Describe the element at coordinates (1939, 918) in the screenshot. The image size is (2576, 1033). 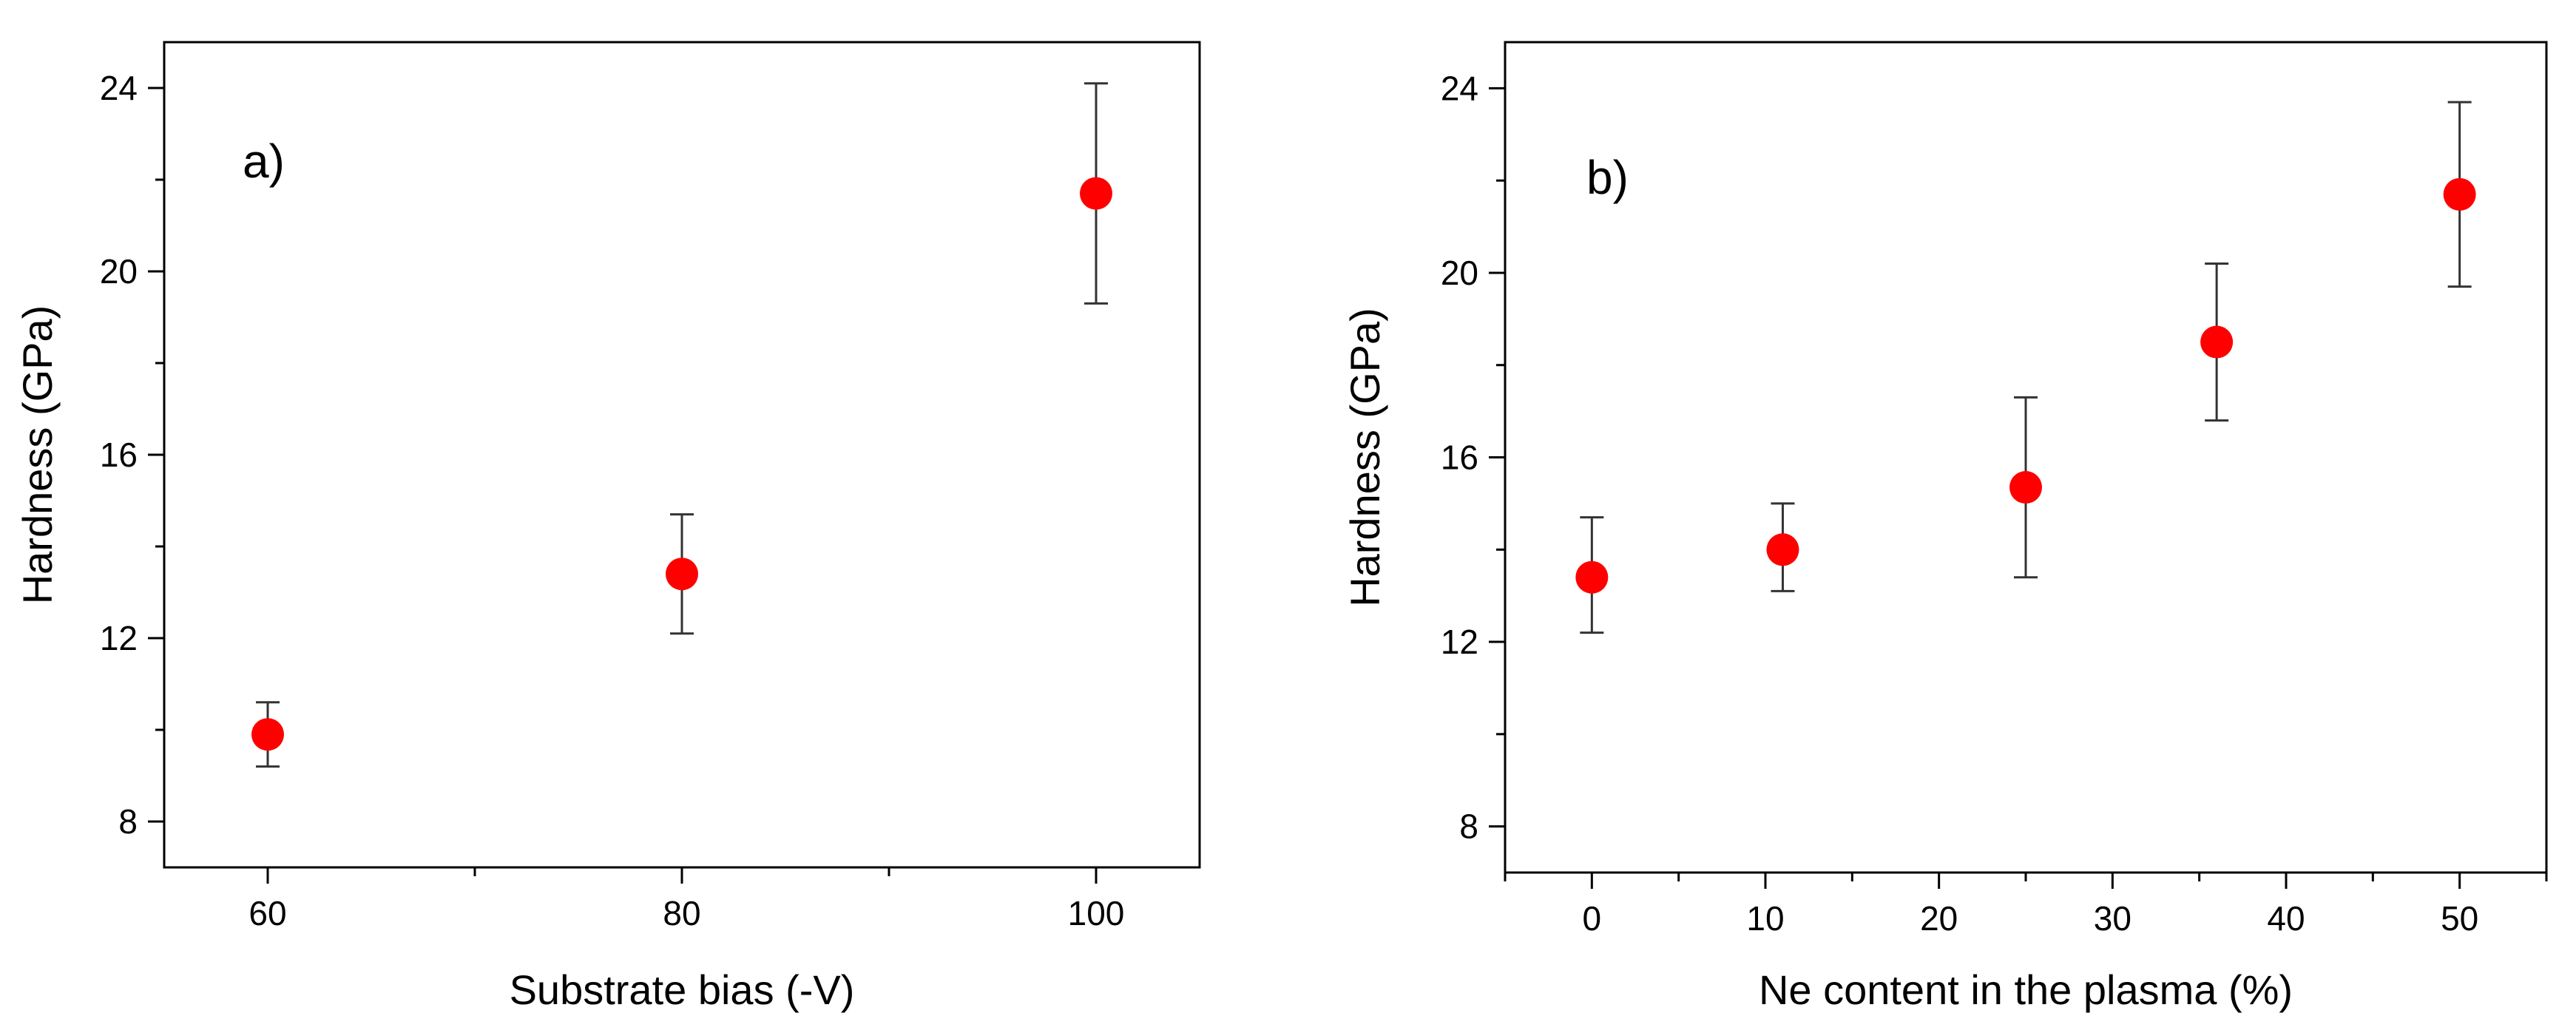
I see `x-tick-label: 20` at that location.